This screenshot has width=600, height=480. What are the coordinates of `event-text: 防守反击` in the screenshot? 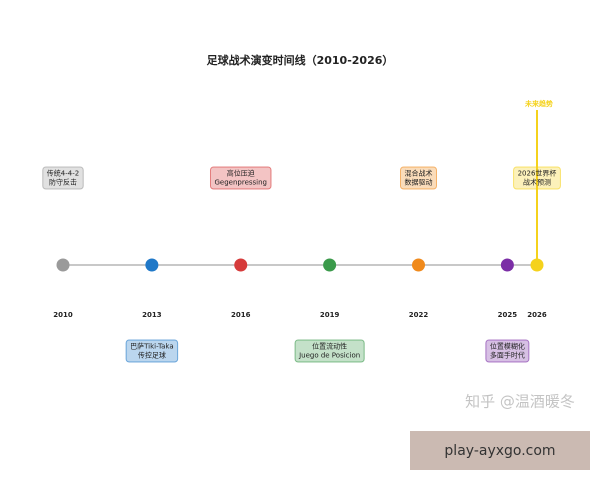 It's located at (63, 182).